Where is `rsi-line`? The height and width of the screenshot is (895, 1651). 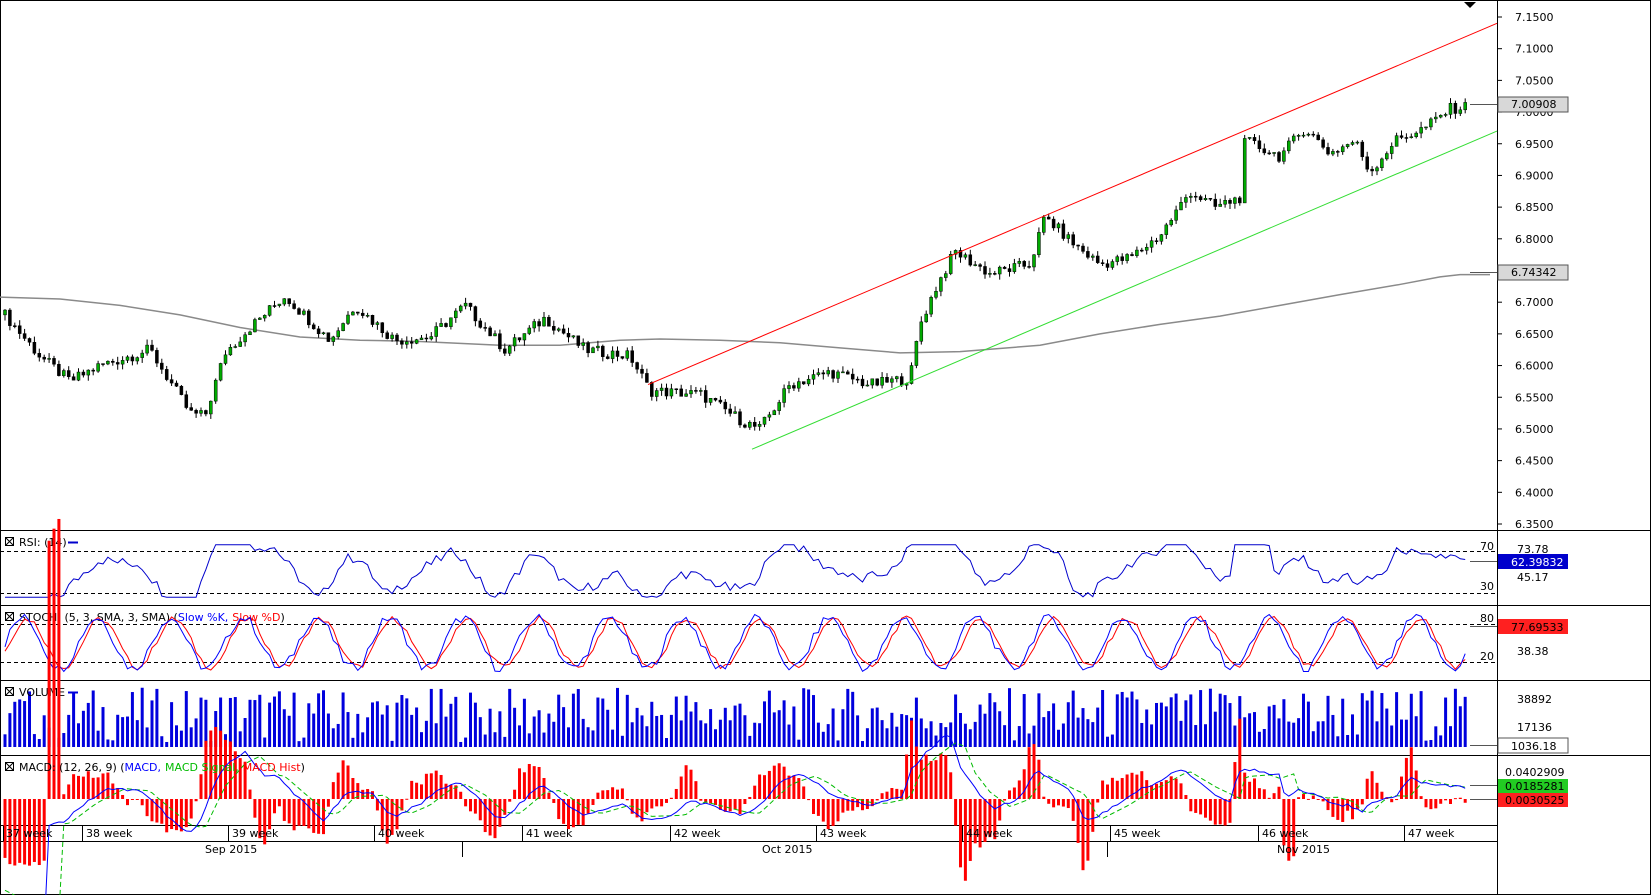 rsi-line is located at coordinates (735, 571).